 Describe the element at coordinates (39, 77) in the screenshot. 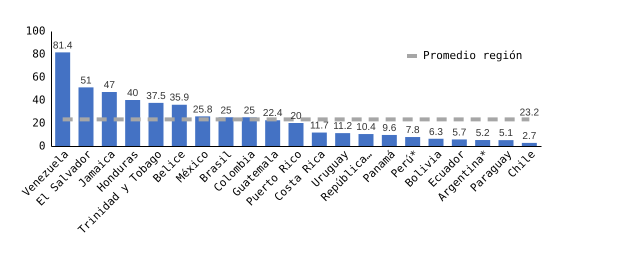

I see `y-tick-label: 60` at that location.